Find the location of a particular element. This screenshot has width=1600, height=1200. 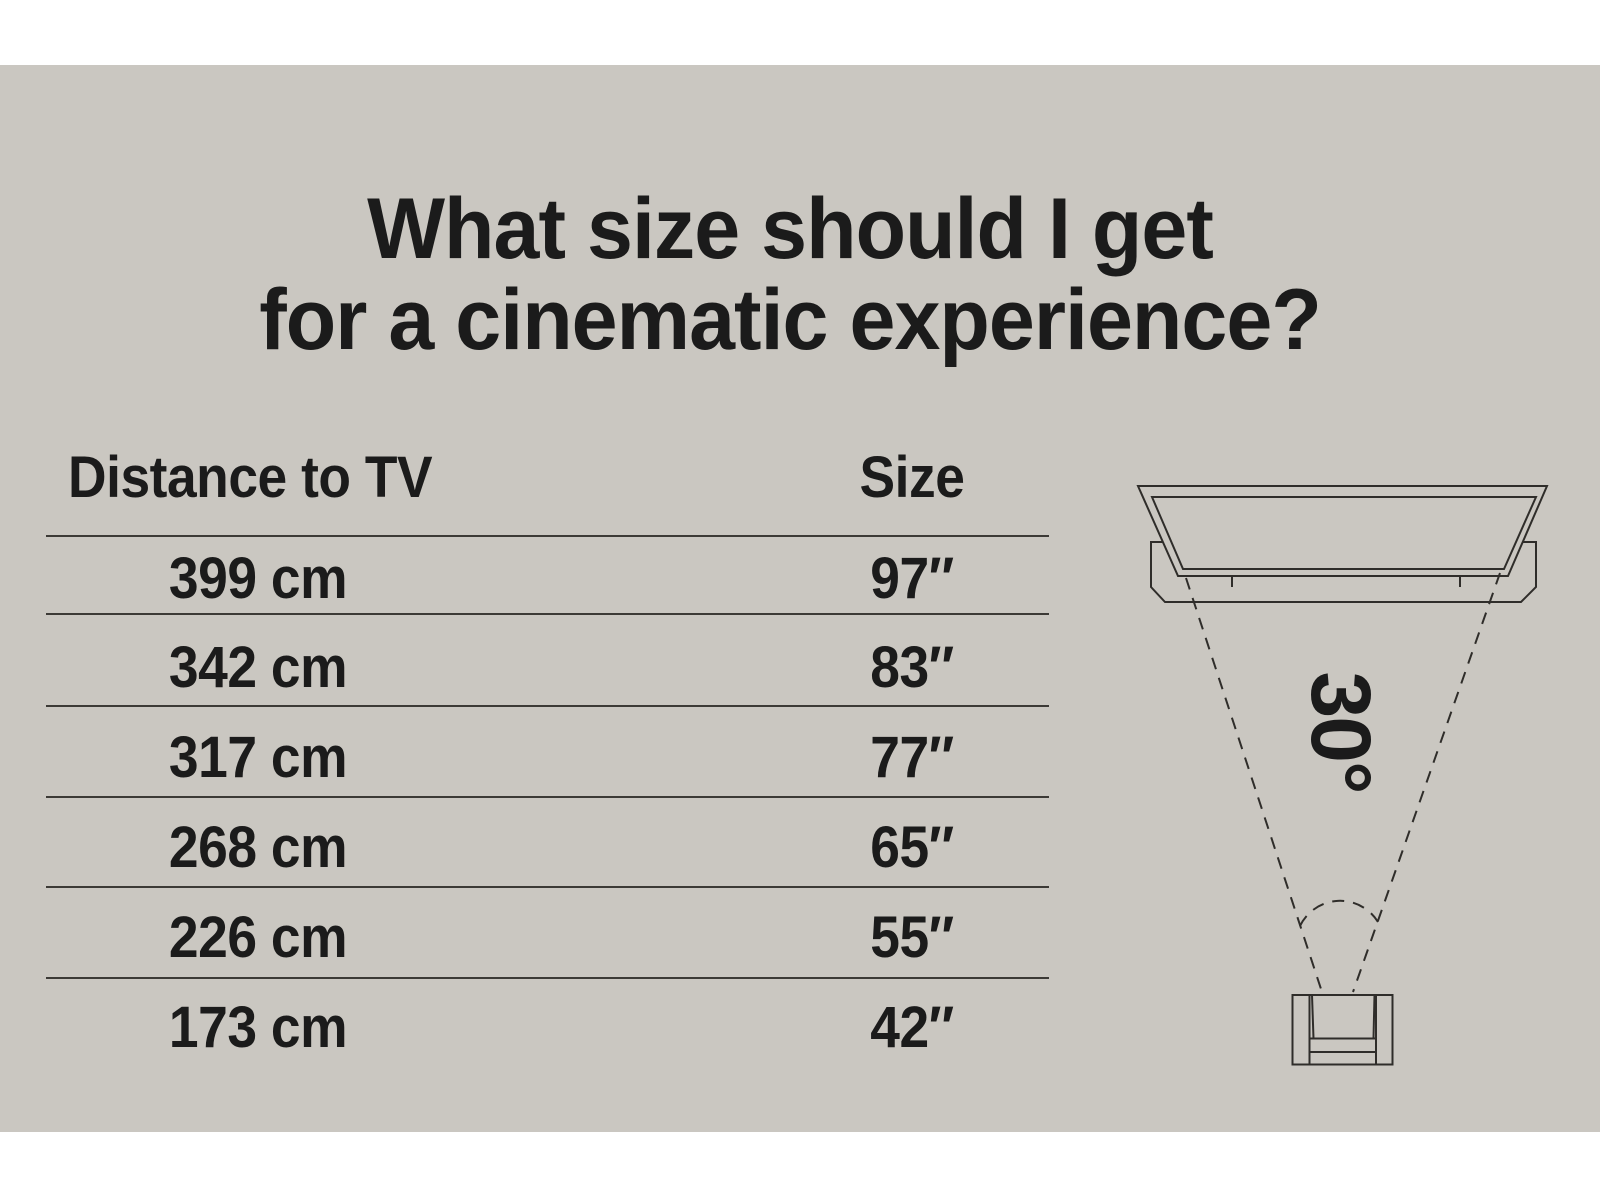

size-cell: 65″ is located at coordinates (912, 847).